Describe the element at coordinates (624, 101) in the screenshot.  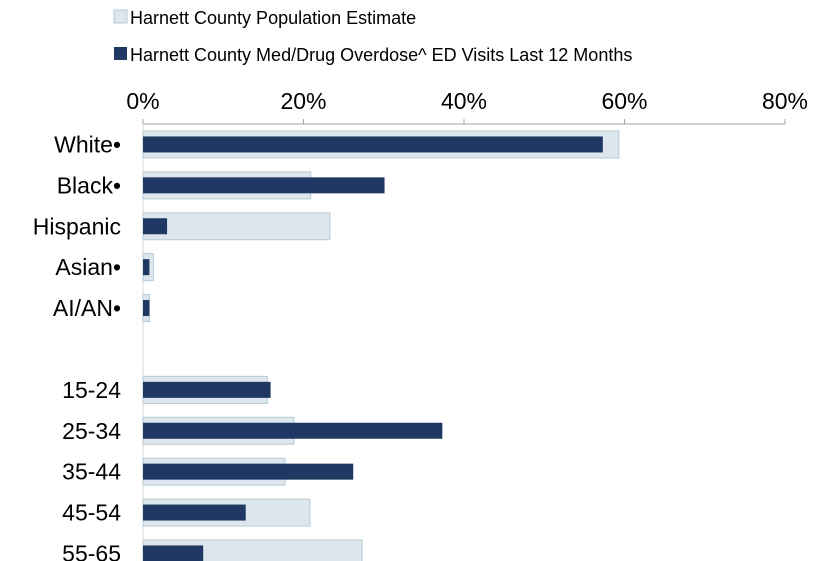
I see `x-tick-label: 60%` at that location.